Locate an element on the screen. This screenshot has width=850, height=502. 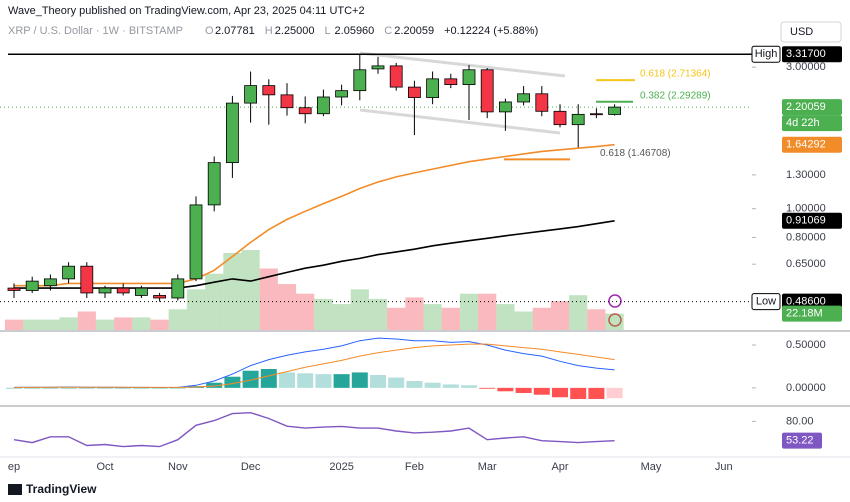
x-tick-label: Mar is located at coordinates (487, 467).